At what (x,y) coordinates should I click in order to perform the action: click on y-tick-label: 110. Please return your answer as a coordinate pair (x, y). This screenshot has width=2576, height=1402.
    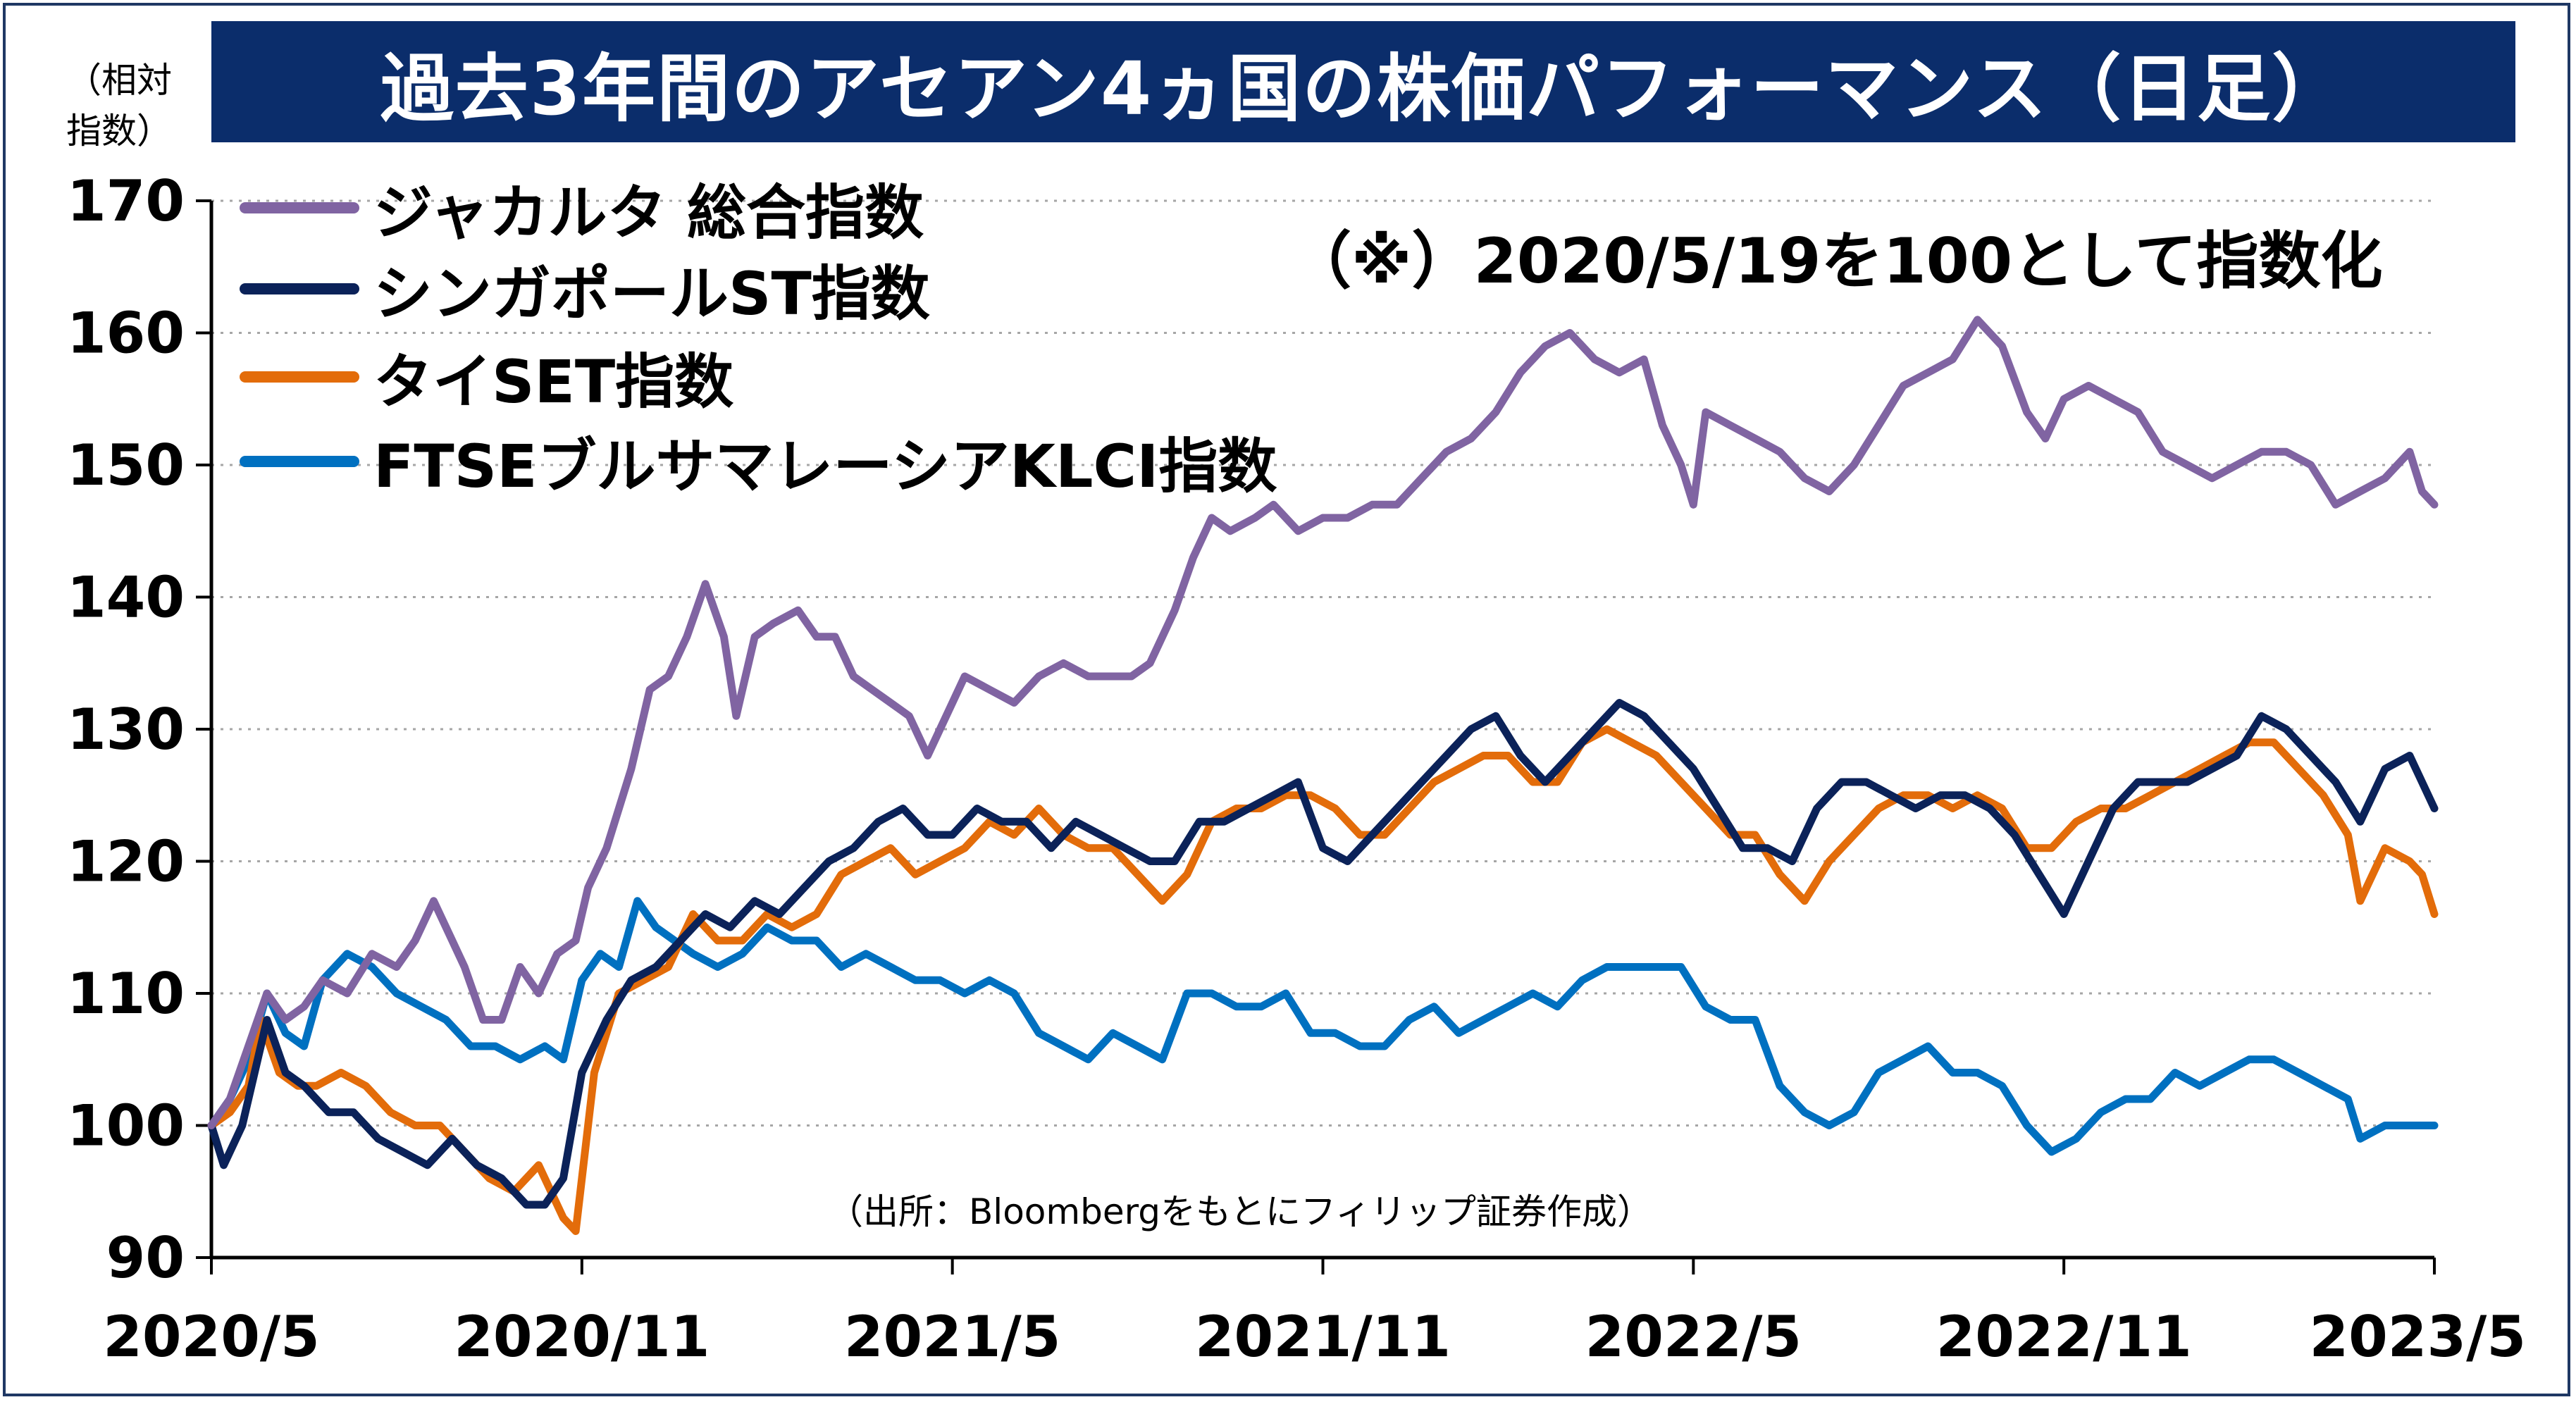
    Looking at the image, I should click on (126, 993).